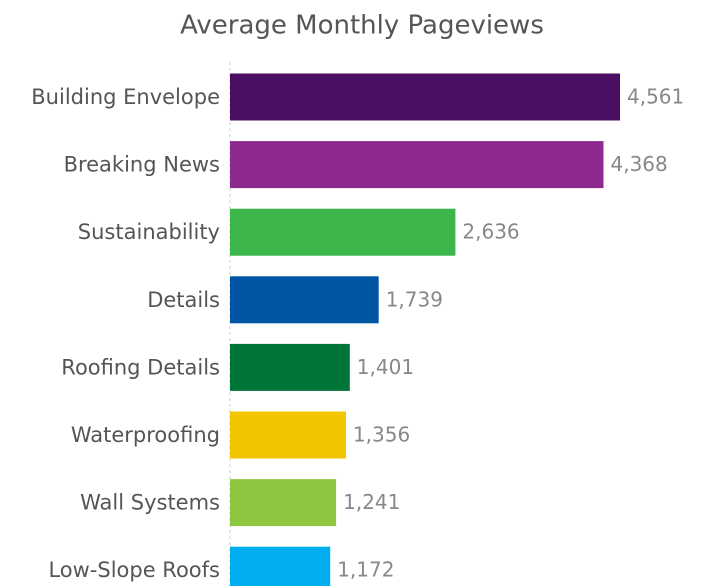  I want to click on category-label: Low-Slope Roofs, so click(134, 570).